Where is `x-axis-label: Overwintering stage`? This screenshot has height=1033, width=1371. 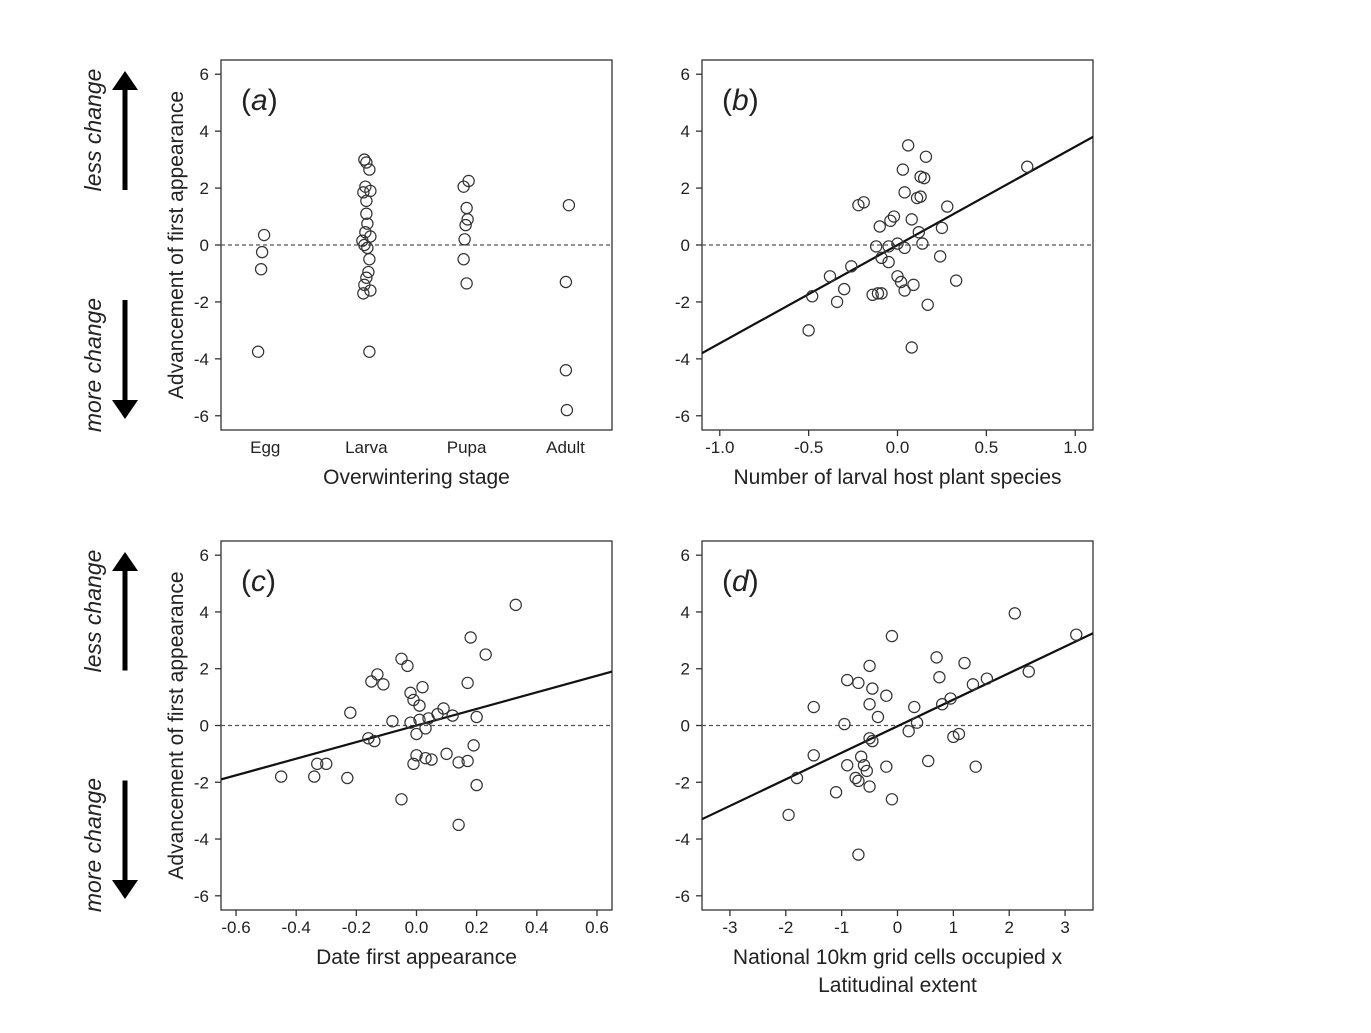 x-axis-label: Overwintering stage is located at coordinates (416, 477).